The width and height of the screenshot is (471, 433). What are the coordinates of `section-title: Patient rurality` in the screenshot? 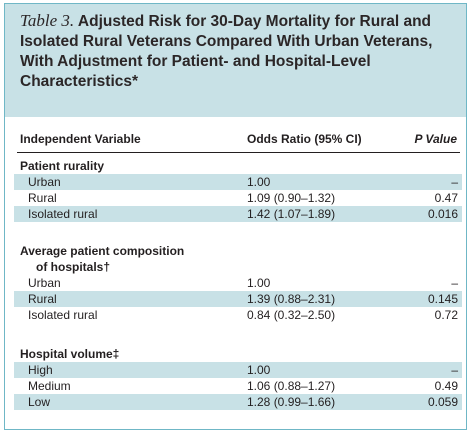 It's located at (62, 166).